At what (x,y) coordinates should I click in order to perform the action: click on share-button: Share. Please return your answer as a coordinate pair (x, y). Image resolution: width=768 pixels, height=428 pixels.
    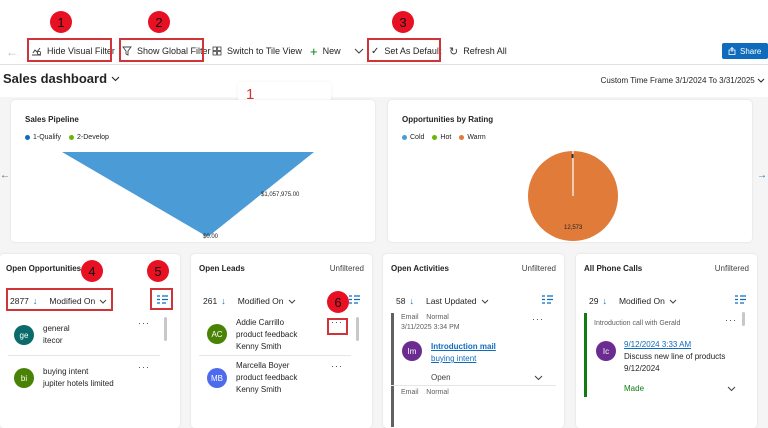
    Looking at the image, I should click on (745, 51).